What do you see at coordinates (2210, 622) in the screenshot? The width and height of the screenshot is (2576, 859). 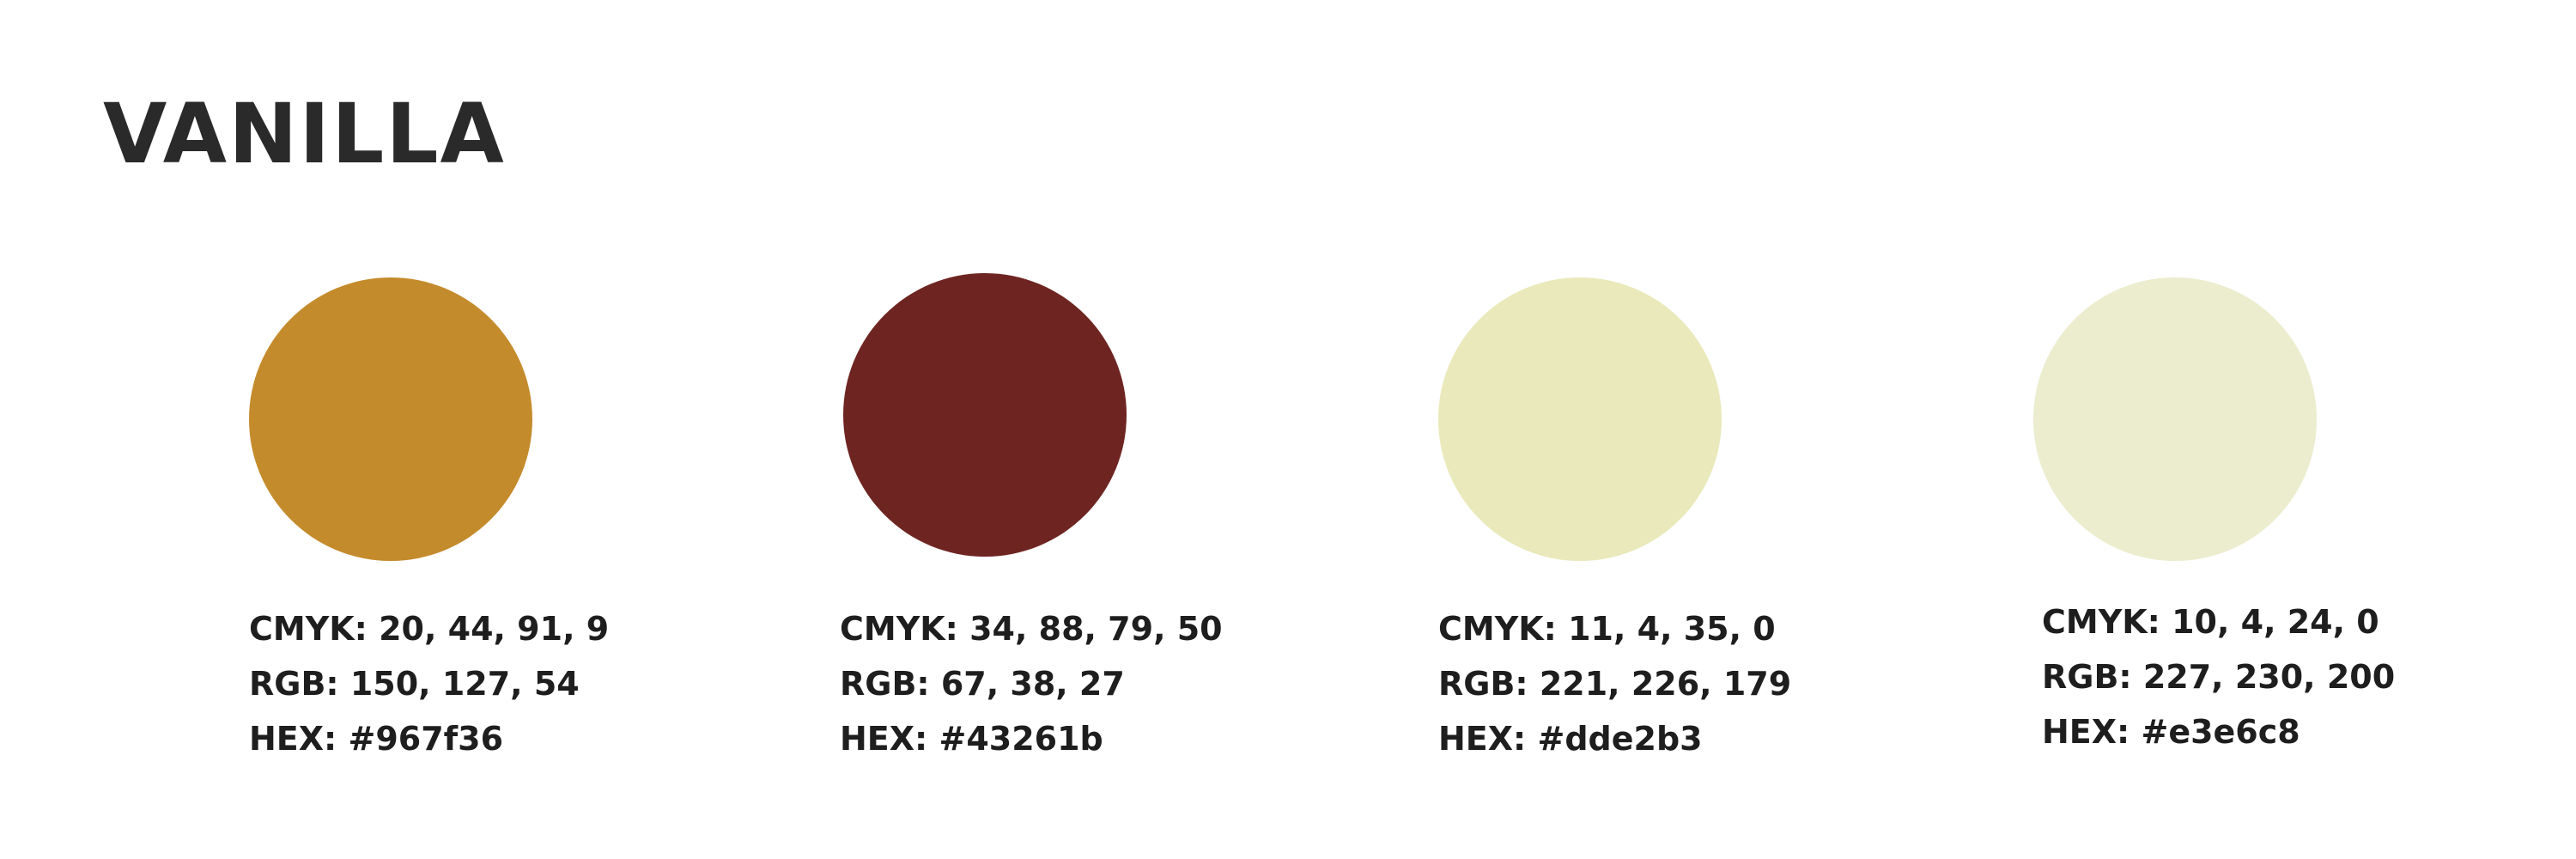 I see `cmyk-value: CMYK: 10, 4, 24, 0` at bounding box center [2210, 622].